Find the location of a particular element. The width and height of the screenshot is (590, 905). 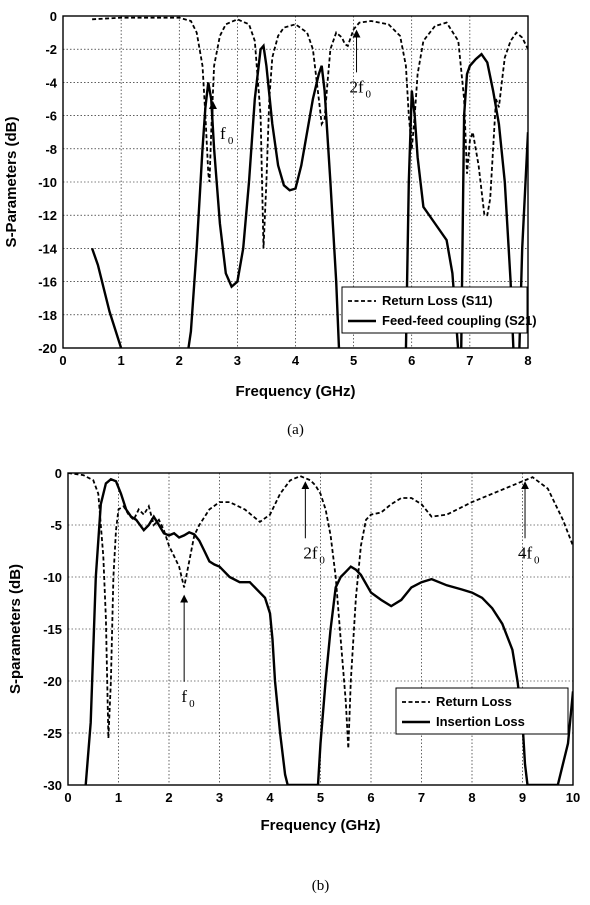

chart-b-y-tick-labels: 0 -5 -10 -15 -20 -25 -30 is located at coordinates (52, 629).